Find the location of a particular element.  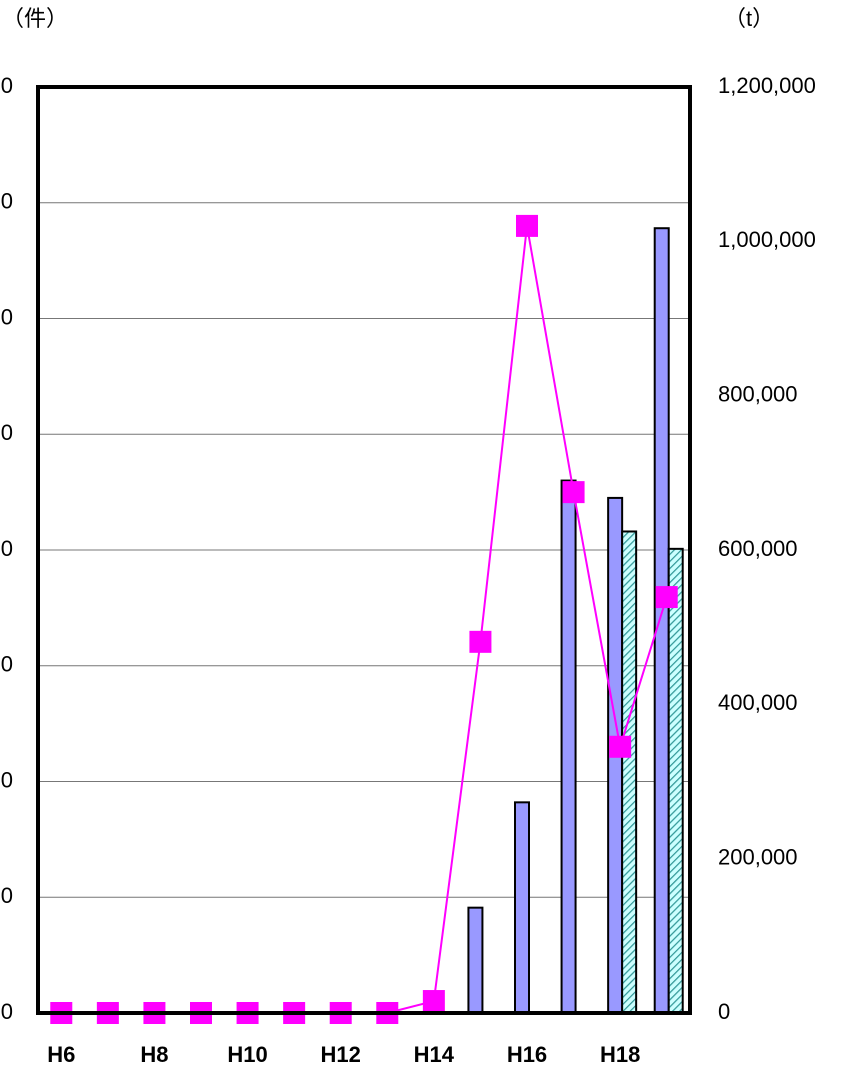

y-tick-label: 500 is located at coordinates (6, 432).